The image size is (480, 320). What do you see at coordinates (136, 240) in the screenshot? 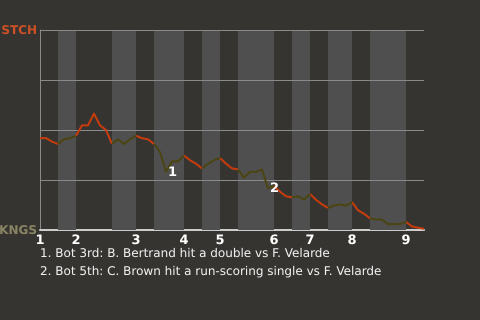
I see `x-tick-label: 3` at bounding box center [136, 240].